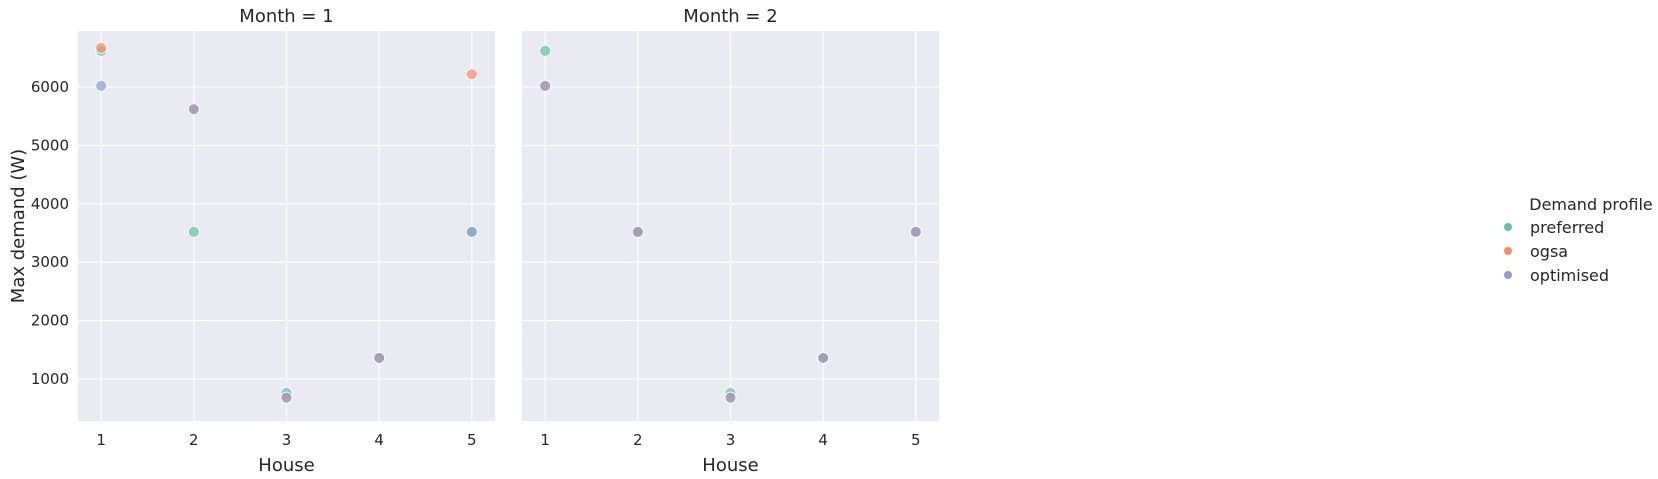 The width and height of the screenshot is (1658, 479). I want to click on panel-title: Month = 1, so click(286, 16).